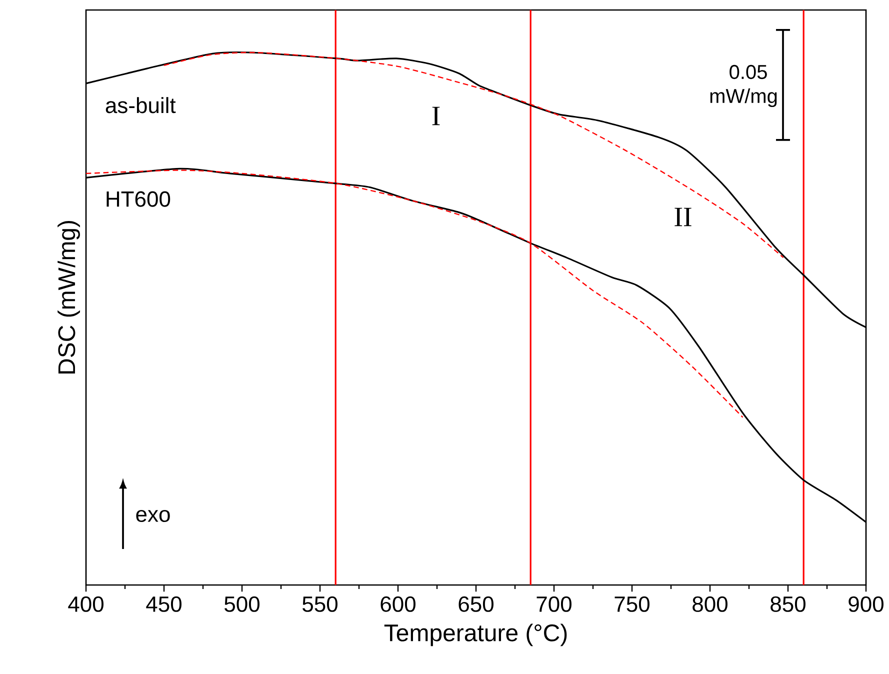 This screenshot has height=674, width=889. Describe the element at coordinates (69, 297) in the screenshot. I see `y-axis-title: DSC (mW/mg)` at that location.